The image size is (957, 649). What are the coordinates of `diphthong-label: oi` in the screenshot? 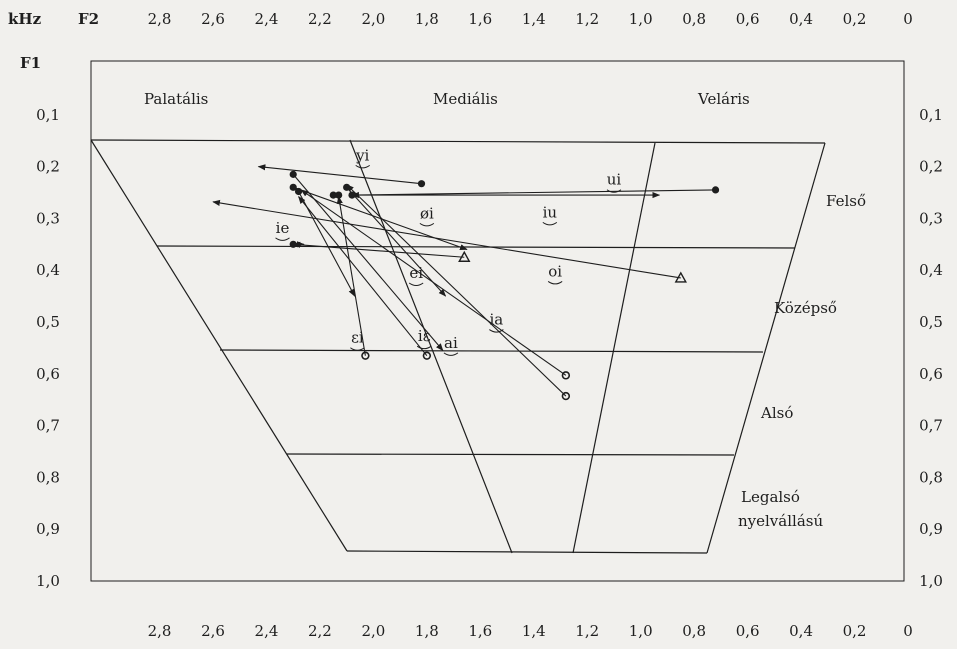 It's located at (555, 271).